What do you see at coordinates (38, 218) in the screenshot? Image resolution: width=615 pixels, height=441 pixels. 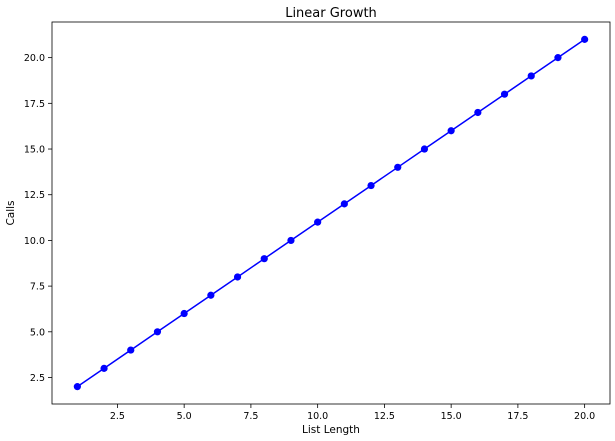 I see `y-axis-ticks: 2.5 5.0 7.5 10.0 12.5 15.0 17.5 20.0` at bounding box center [38, 218].